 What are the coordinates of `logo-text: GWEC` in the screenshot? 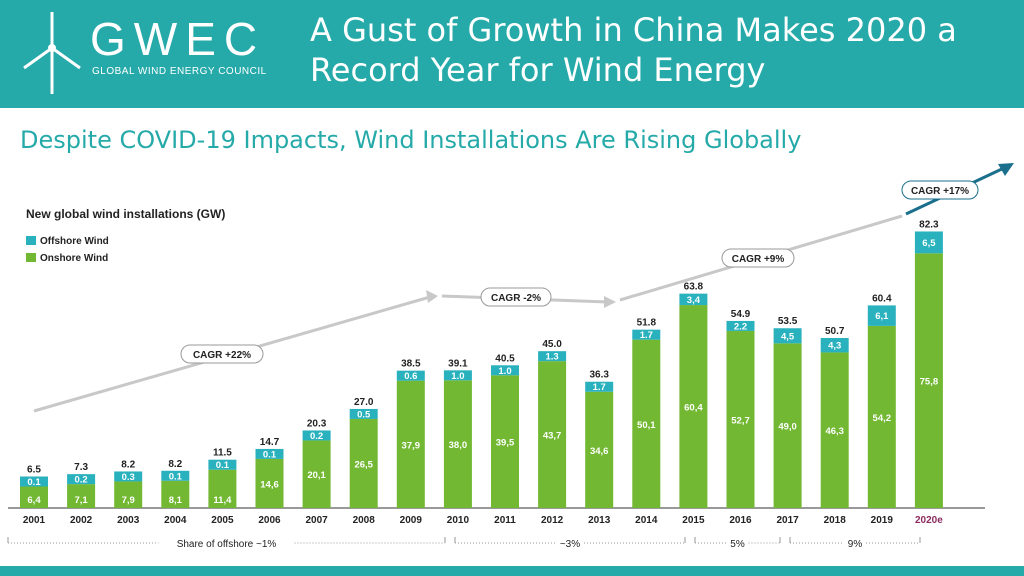 It's located at (178, 39).